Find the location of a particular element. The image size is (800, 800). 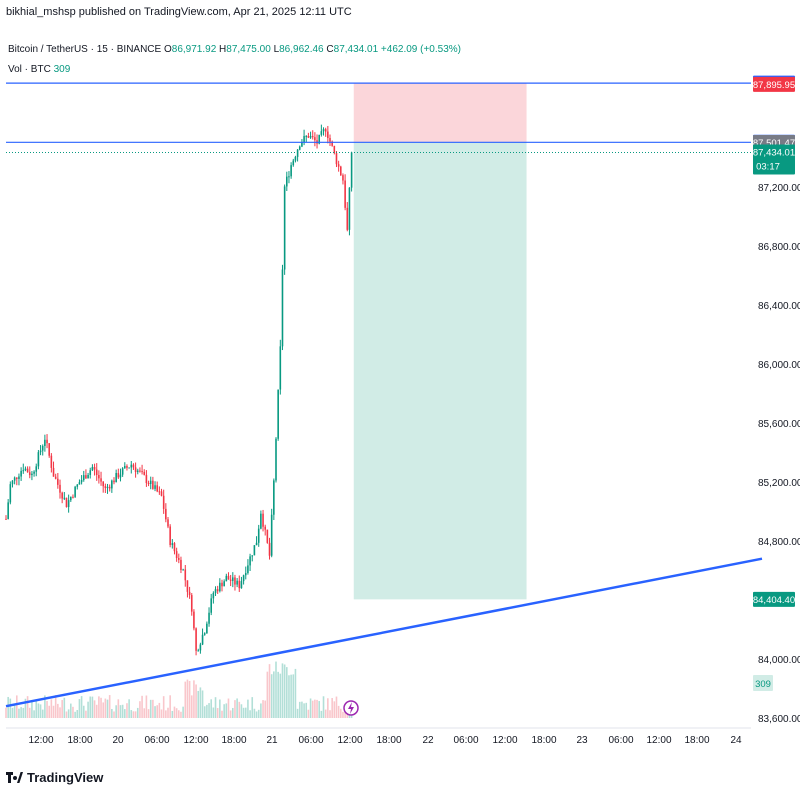

price-badge-text: 87,895.95 is located at coordinates (774, 85).